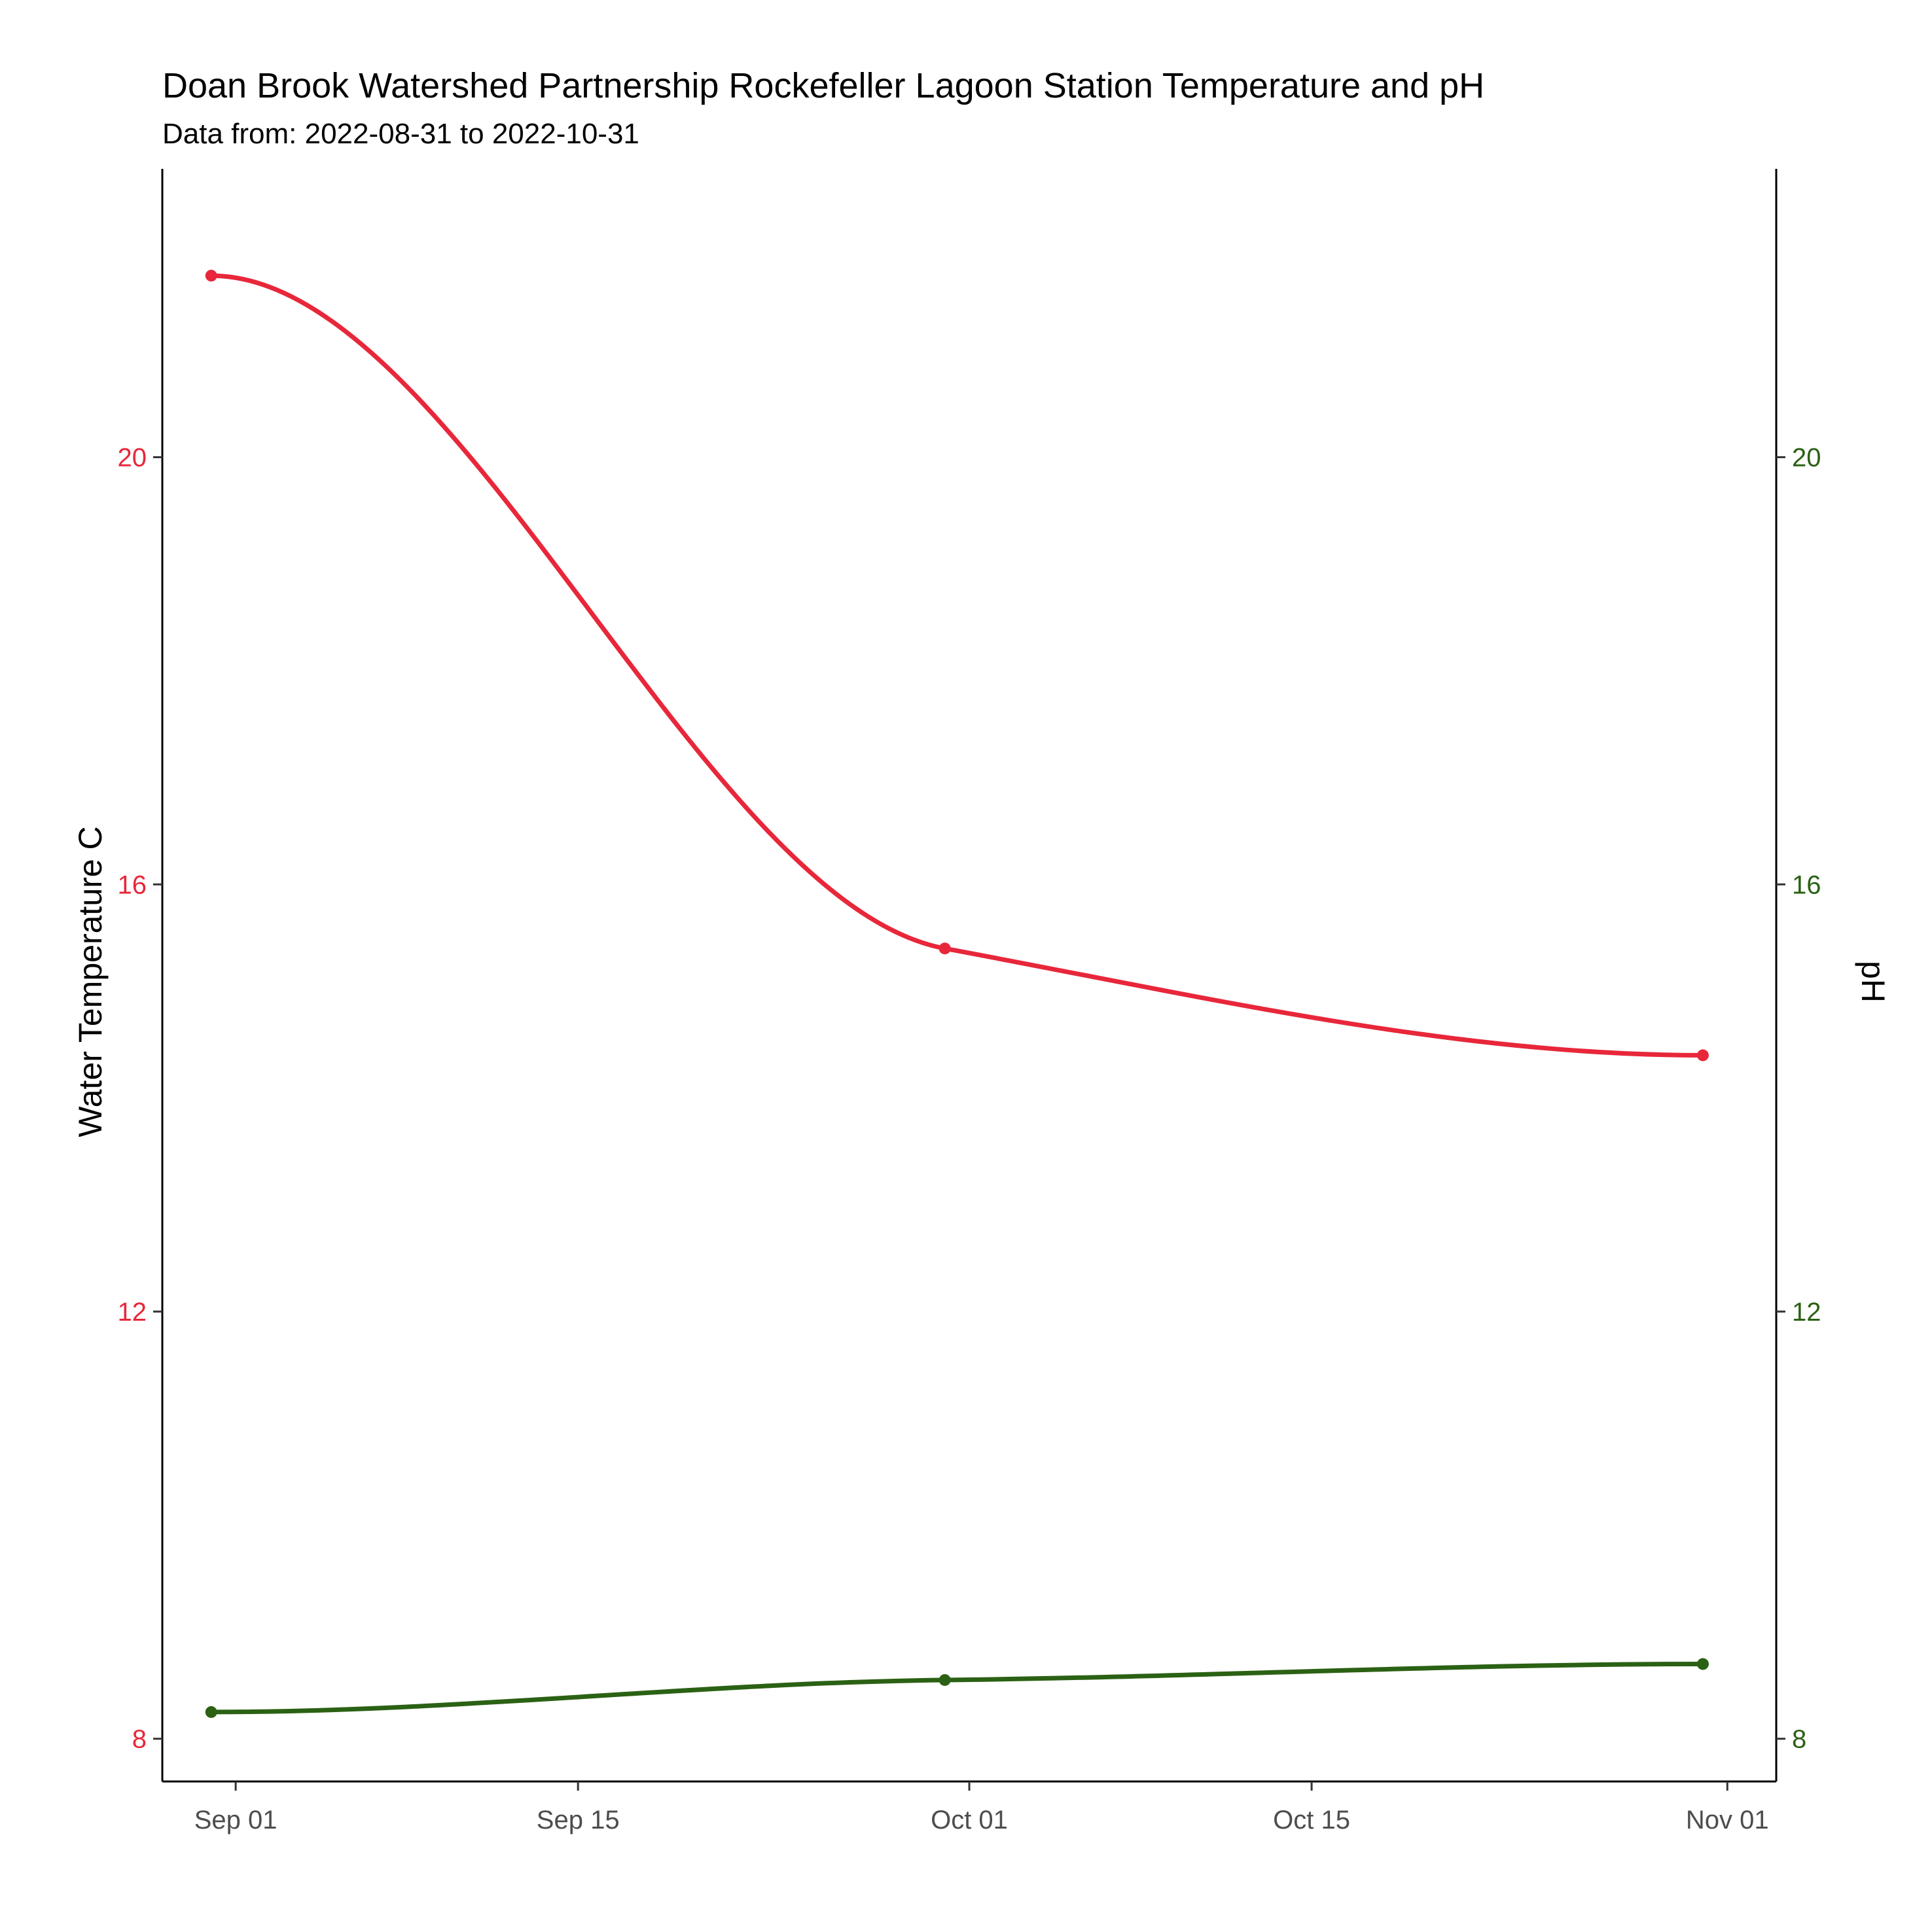 This screenshot has height=1932, width=1932. Describe the element at coordinates (1799, 1739) in the screenshot. I see `y-right-tick-label: 8` at that location.